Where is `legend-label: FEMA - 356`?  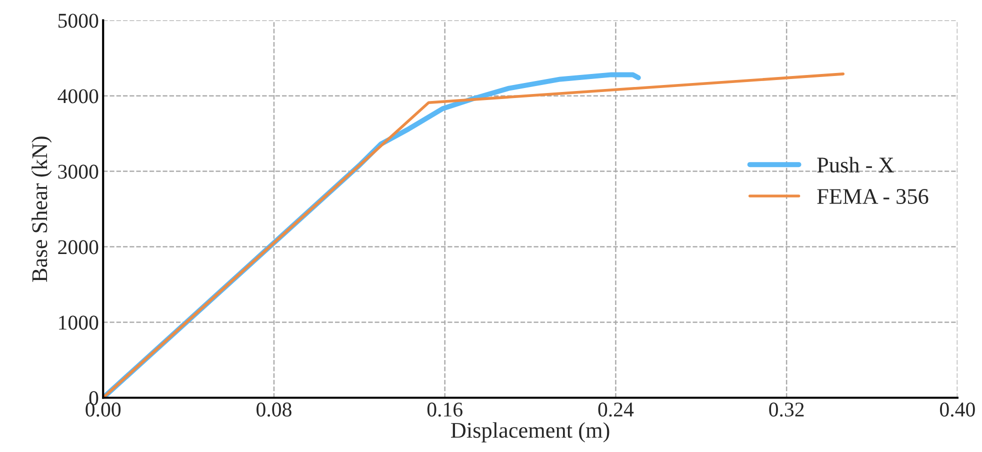
legend-label: FEMA - 356 is located at coordinates (872, 196).